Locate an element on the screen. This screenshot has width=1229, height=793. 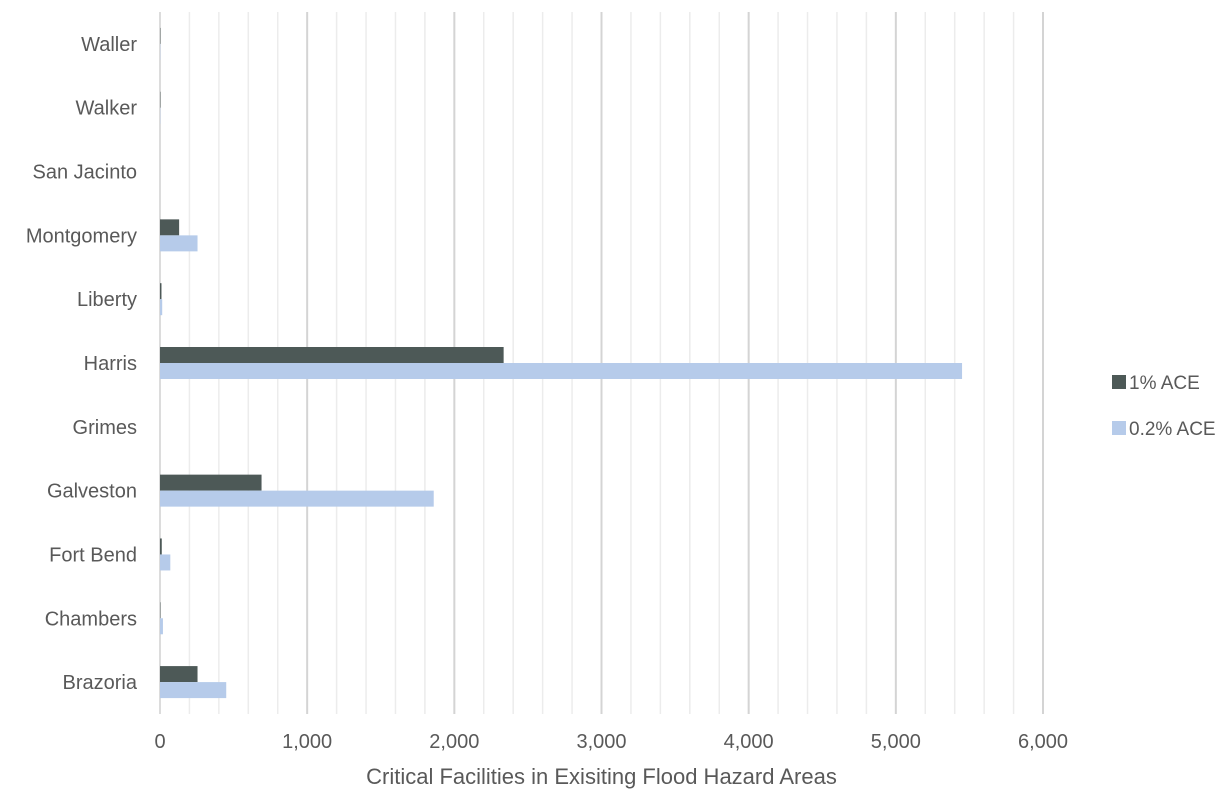
legend: 1% ACE 0.2% ACE is located at coordinates (1164, 406).